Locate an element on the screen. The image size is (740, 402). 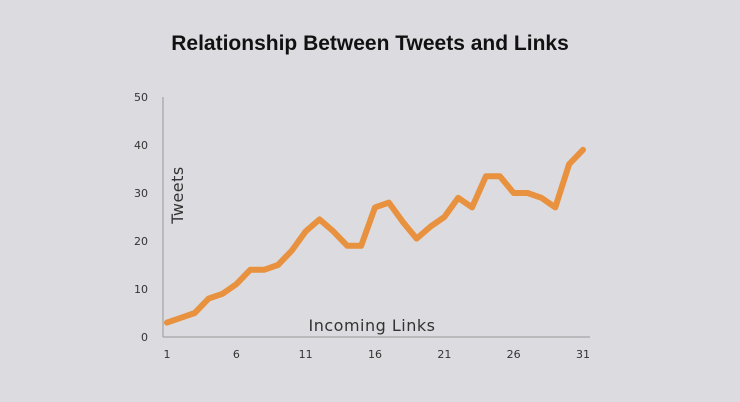
y-tick-label: 50 is located at coordinates (141, 97).